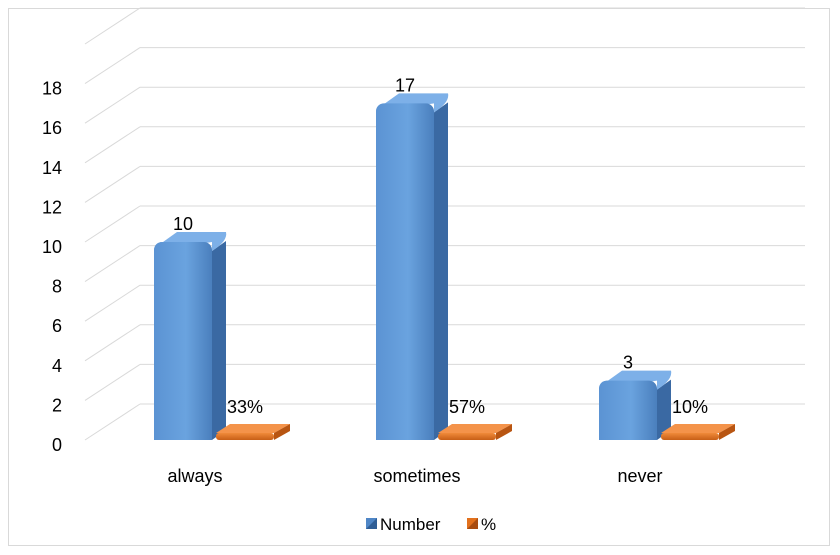 Image resolution: width=840 pixels, height=555 pixels. Describe the element at coordinates (639, 476) in the screenshot. I see `category-label: never` at that location.